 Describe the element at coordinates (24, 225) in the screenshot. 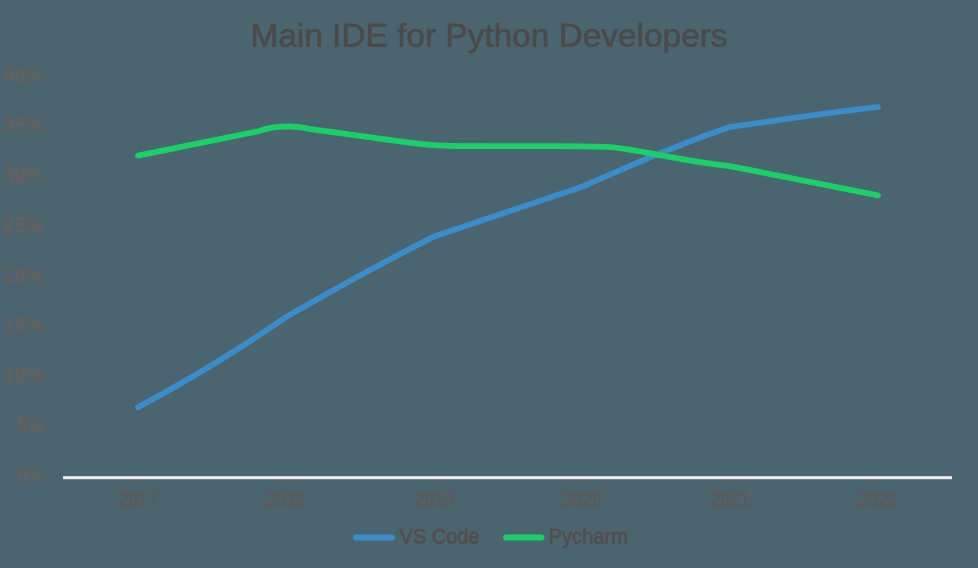

I see `svg-text: 25%` at that location.